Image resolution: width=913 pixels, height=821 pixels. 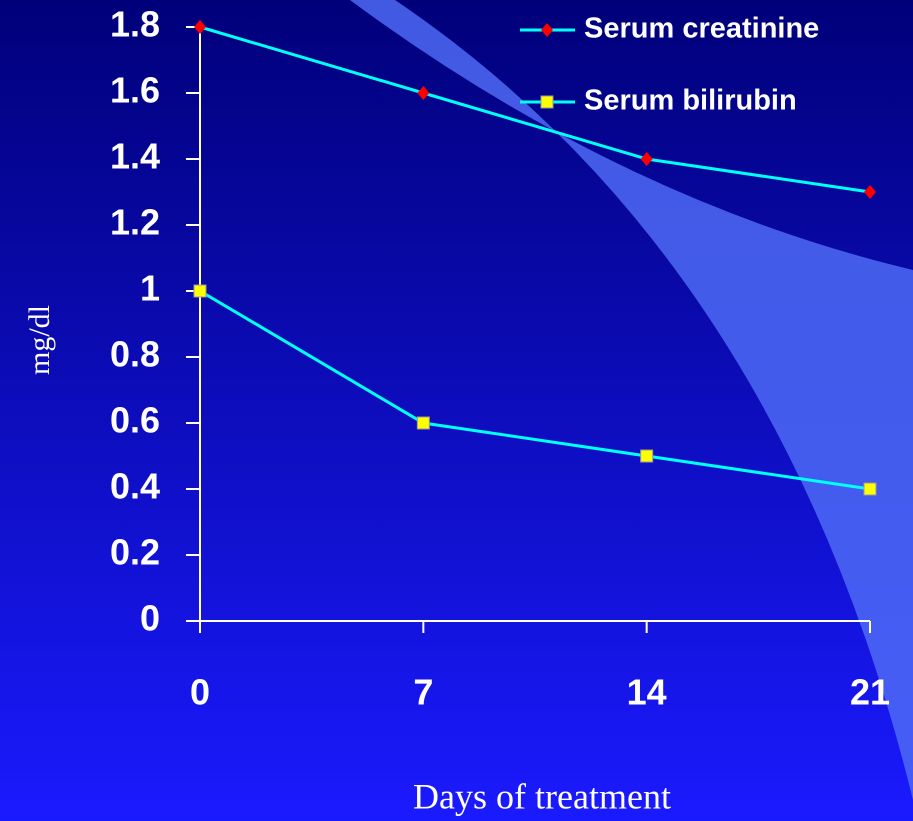 I want to click on x-tick-label: 0, so click(x=200, y=692).